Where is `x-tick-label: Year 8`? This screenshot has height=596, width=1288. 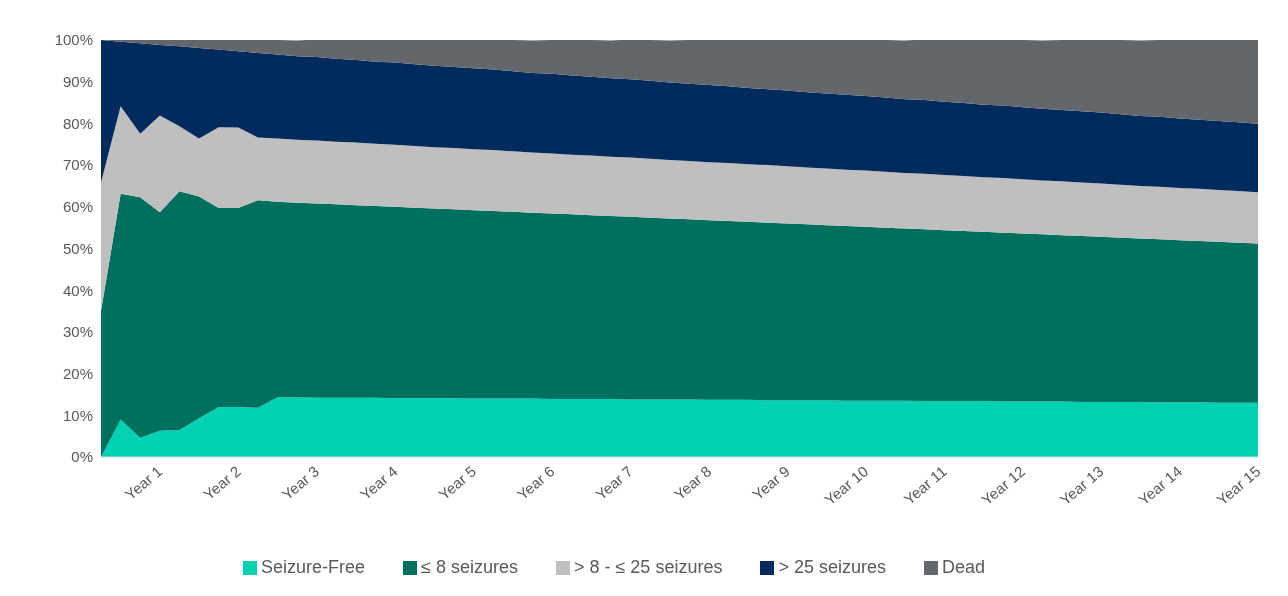 x-tick-label: Year 8 is located at coordinates (692, 483).